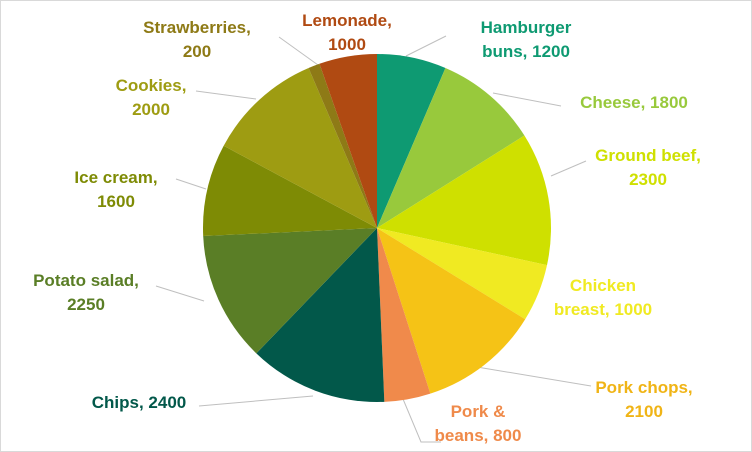 This screenshot has width=752, height=452. What do you see at coordinates (290, 291) in the screenshot?
I see `pie-slice-potato-salad` at bounding box center [290, 291].